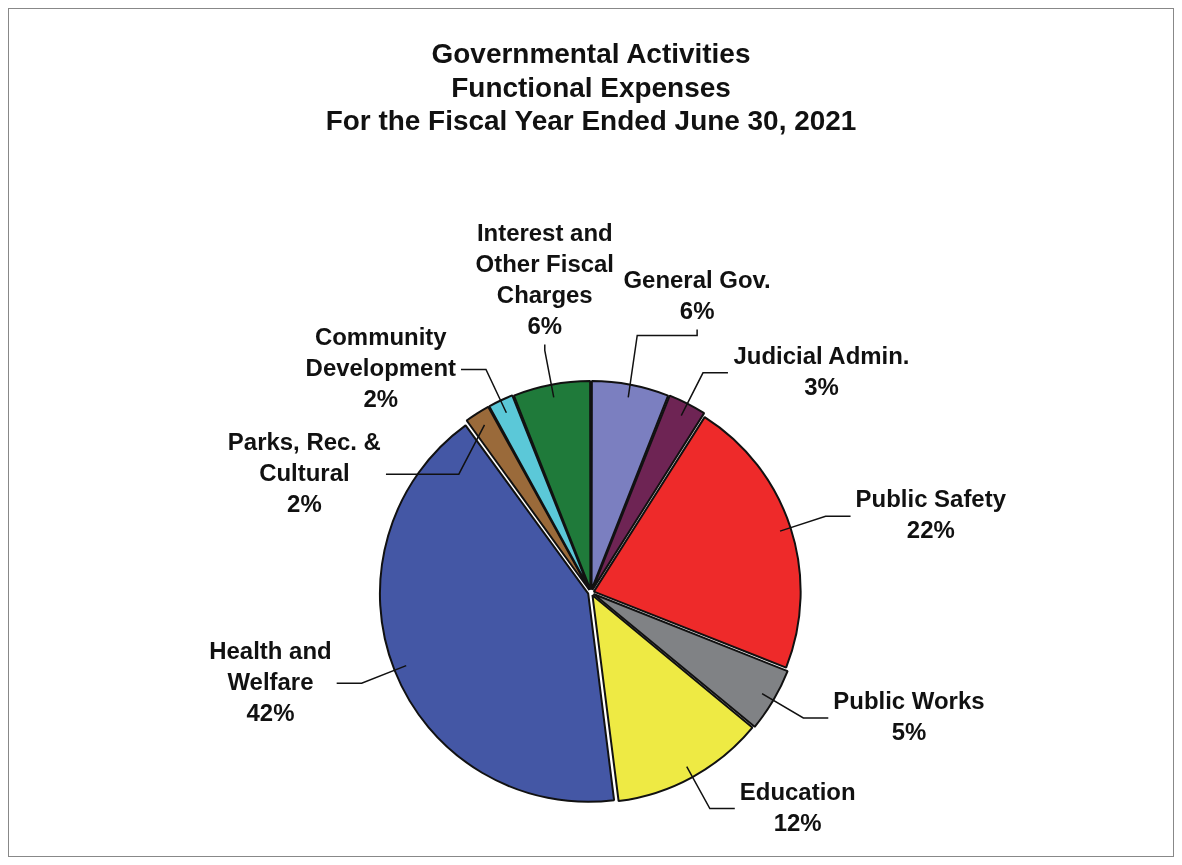 Image resolution: width=1182 pixels, height=865 pixels. Describe the element at coordinates (697, 279) in the screenshot. I see `slice-label: General Gov.` at that location.